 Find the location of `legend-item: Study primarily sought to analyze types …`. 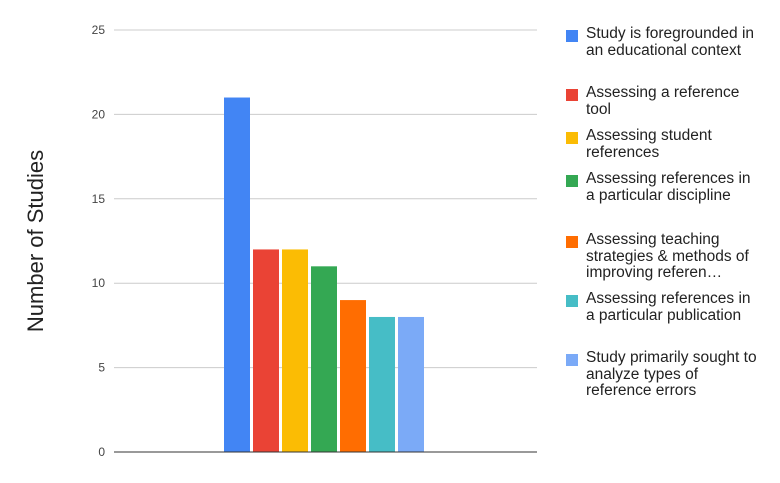

legend-item: Study primarily sought to analyze types … is located at coordinates (666, 374).